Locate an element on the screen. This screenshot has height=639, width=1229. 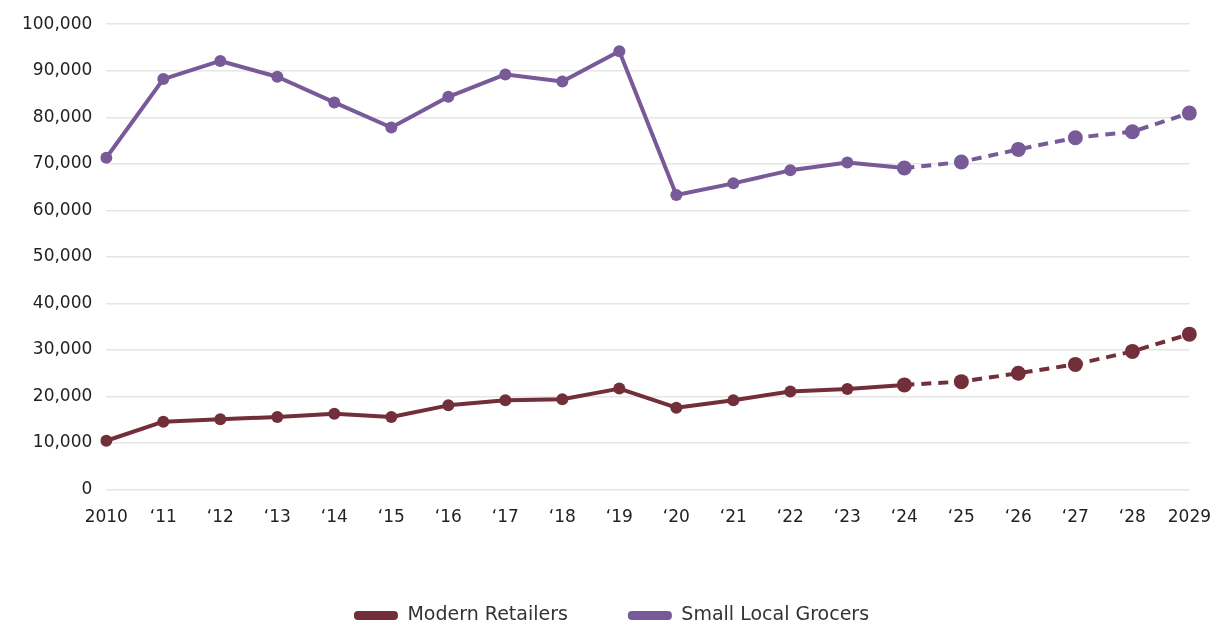
x-tick-label: ‘15 is located at coordinates (391, 516).